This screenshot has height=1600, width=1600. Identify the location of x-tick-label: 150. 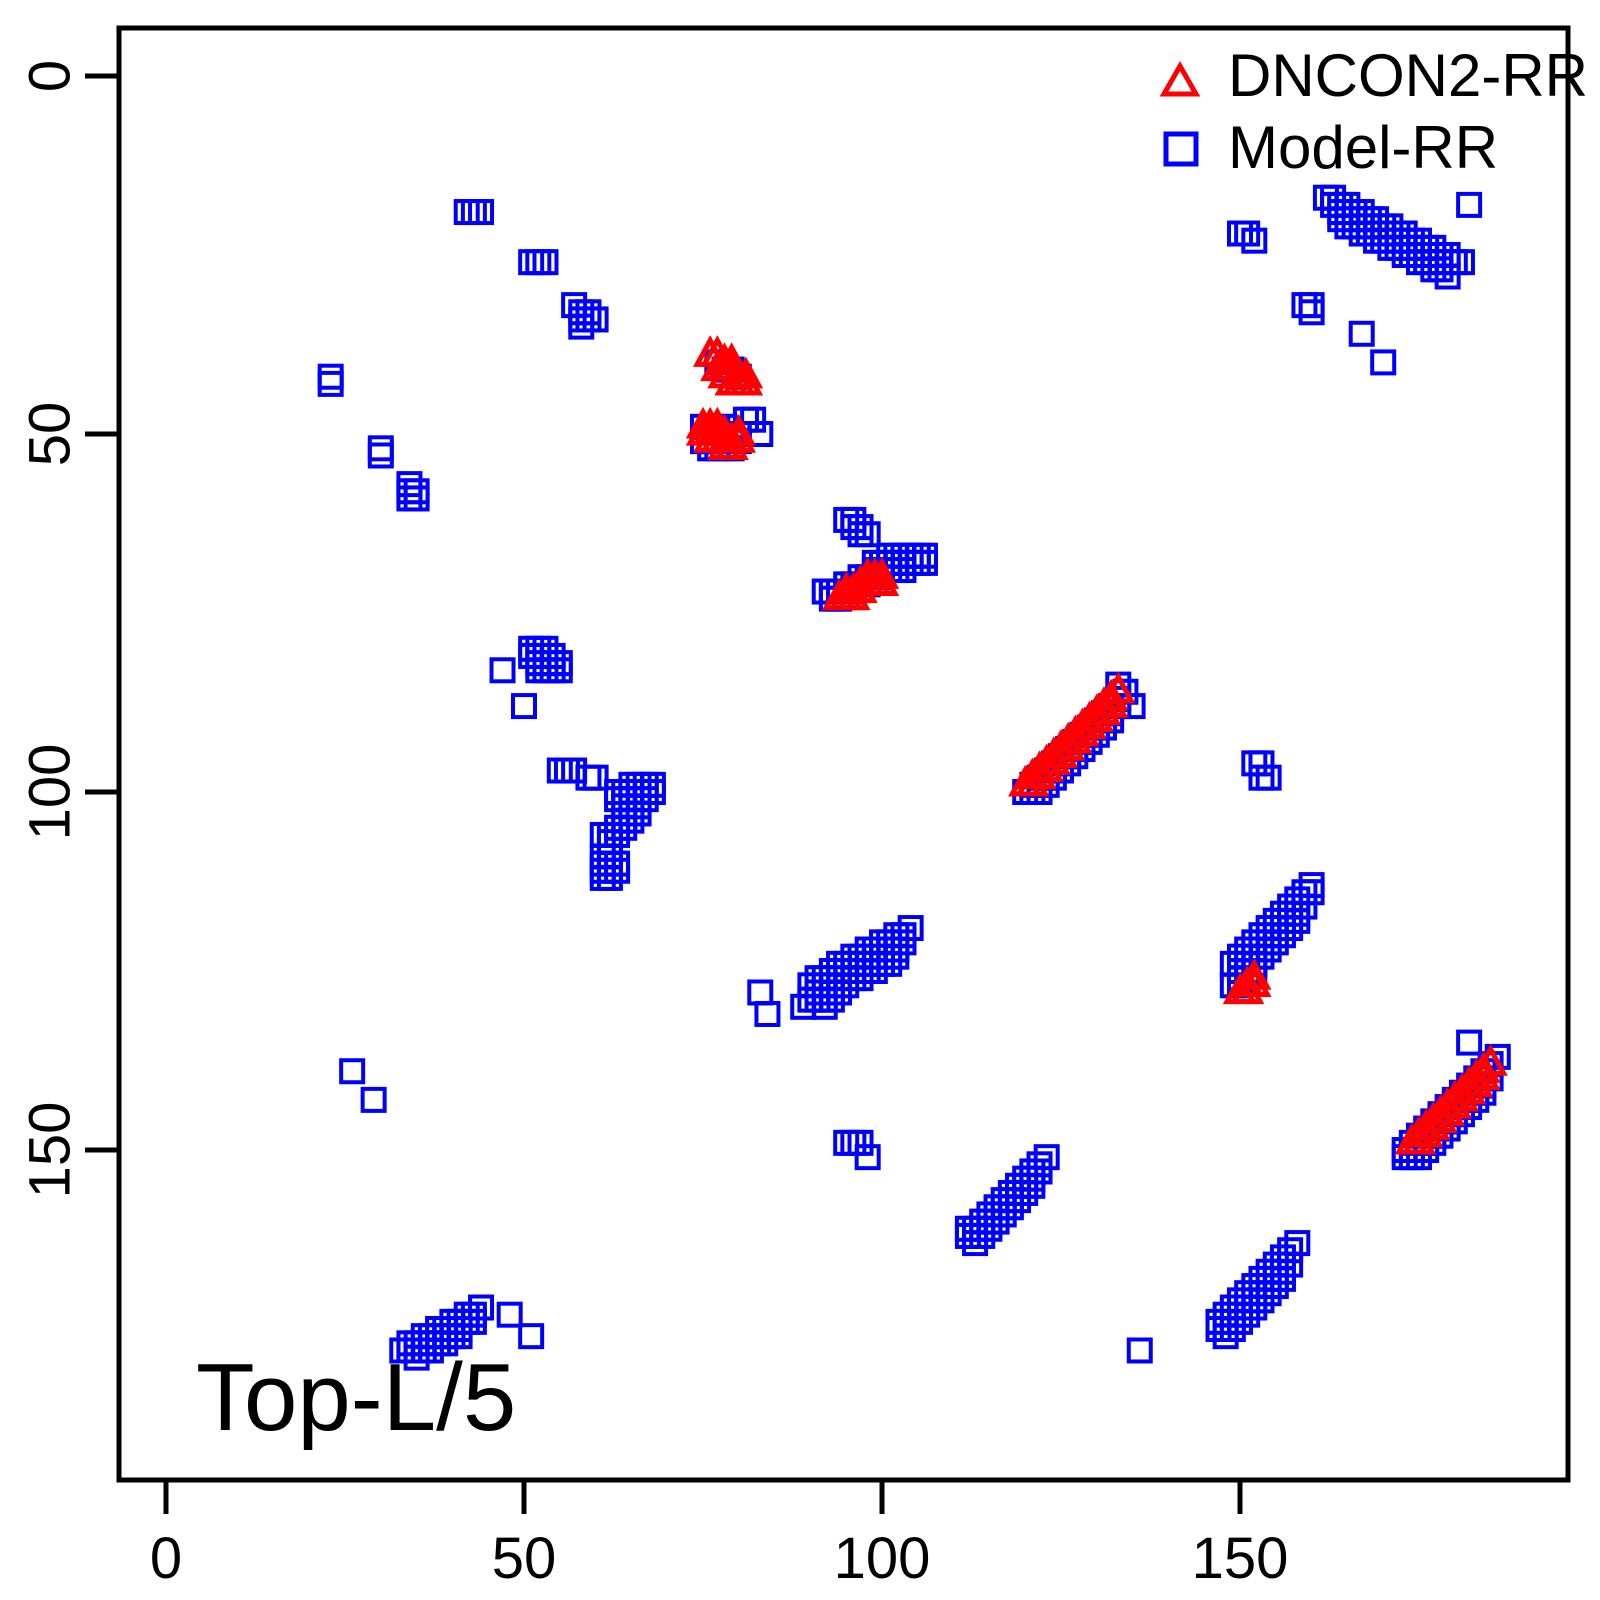
(1240, 1558).